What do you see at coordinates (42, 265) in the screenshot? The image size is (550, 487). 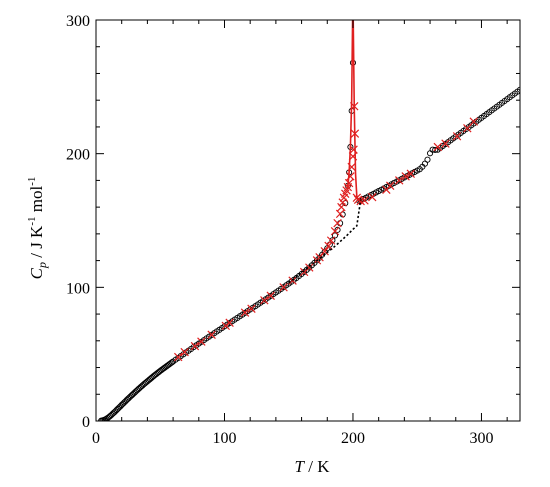 I see `y-axis-subscript: p` at bounding box center [42, 265].